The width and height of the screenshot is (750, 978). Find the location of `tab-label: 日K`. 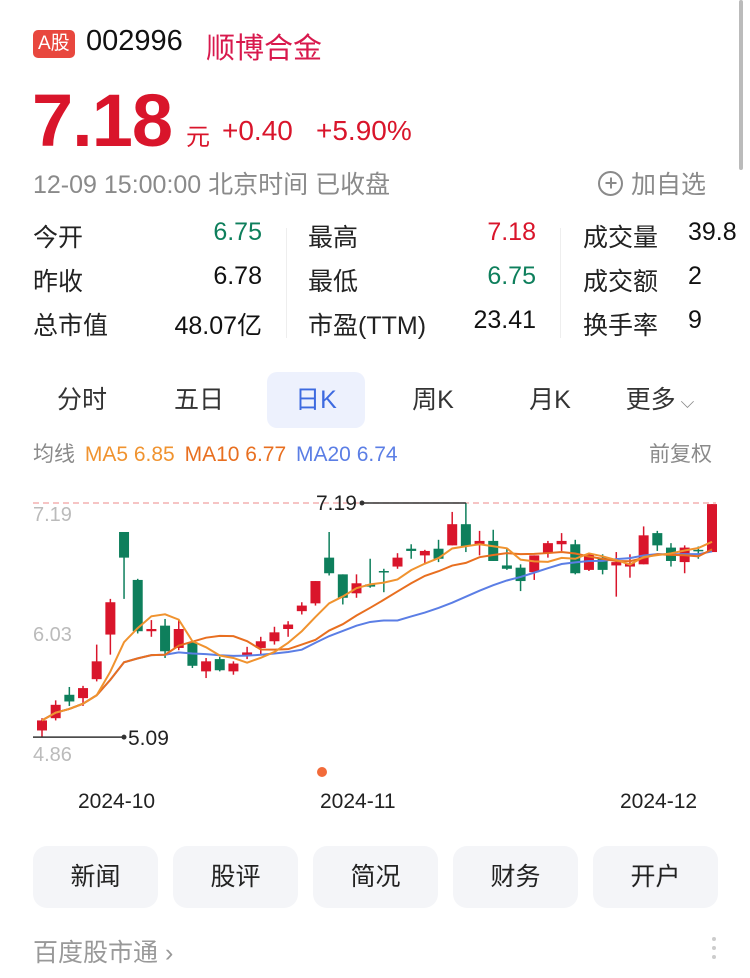

tab-label: 日K is located at coordinates (316, 400).